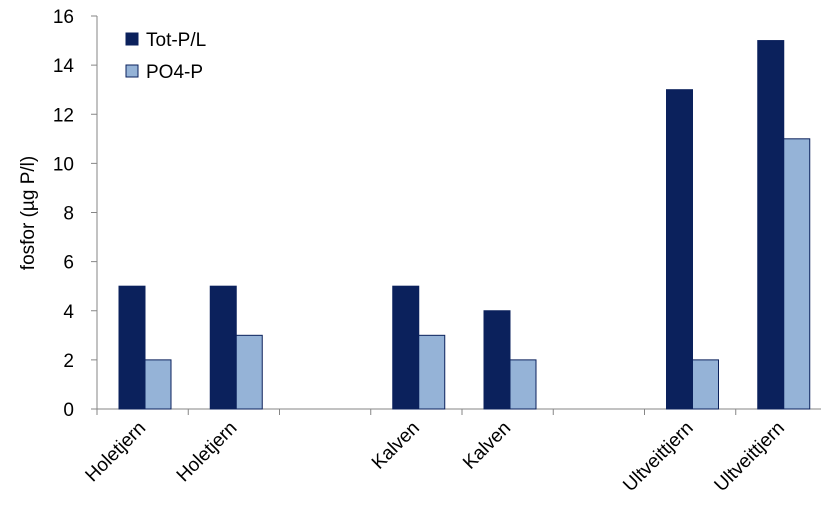 Image resolution: width=821 pixels, height=524 pixels. Describe the element at coordinates (68, 263) in the screenshot. I see `y-tick-label: 6` at that location.